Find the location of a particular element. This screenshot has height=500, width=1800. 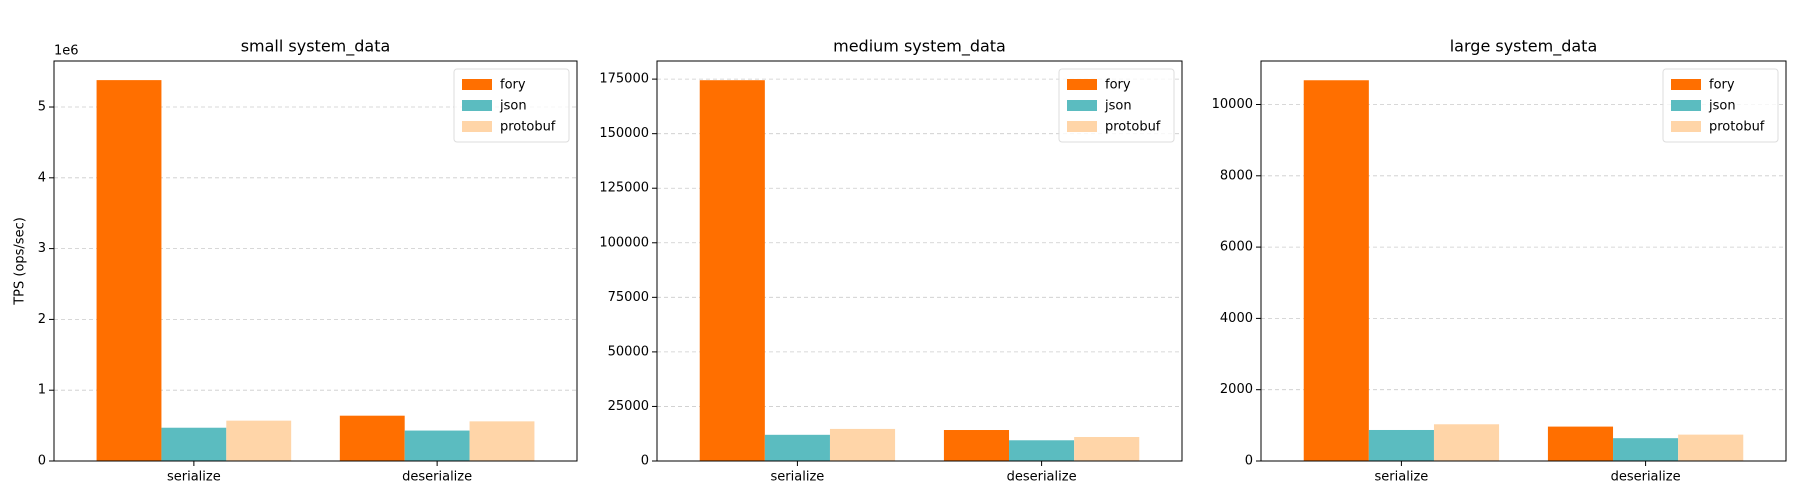

y-tick-label: 6000 is located at coordinates (1236, 247).